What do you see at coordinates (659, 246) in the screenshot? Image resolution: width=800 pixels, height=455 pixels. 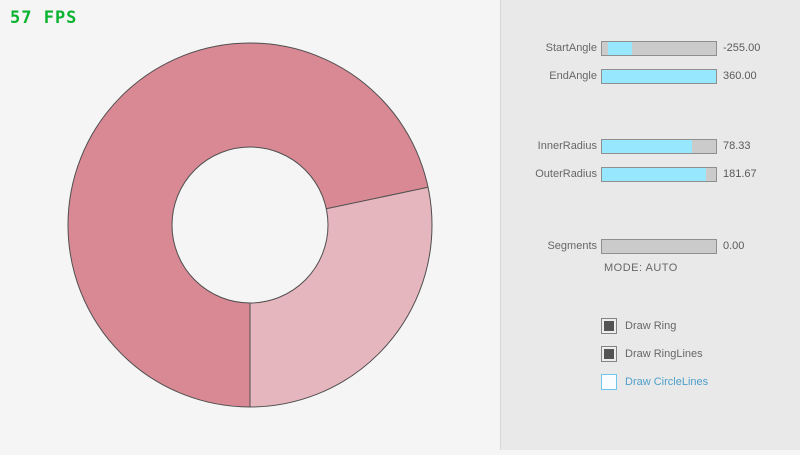 I see `segments-slider` at bounding box center [659, 246].